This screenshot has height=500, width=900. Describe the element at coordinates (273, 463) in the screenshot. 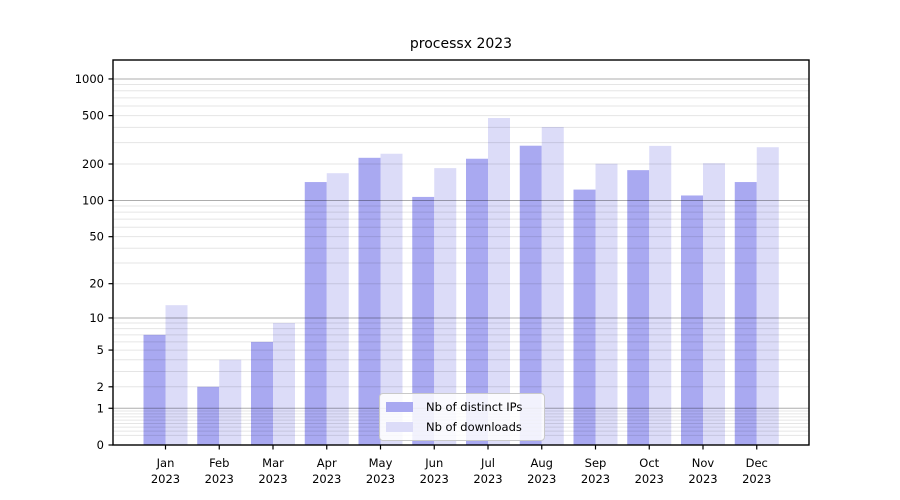

I see `x-tick-label-month: Mar` at that location.